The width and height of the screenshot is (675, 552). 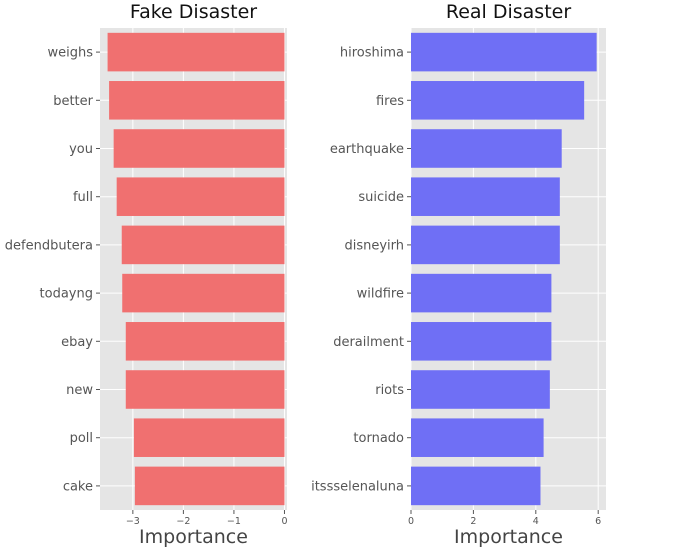 What do you see at coordinates (79, 390) in the screenshot?
I see `fake-category-label: new` at bounding box center [79, 390].